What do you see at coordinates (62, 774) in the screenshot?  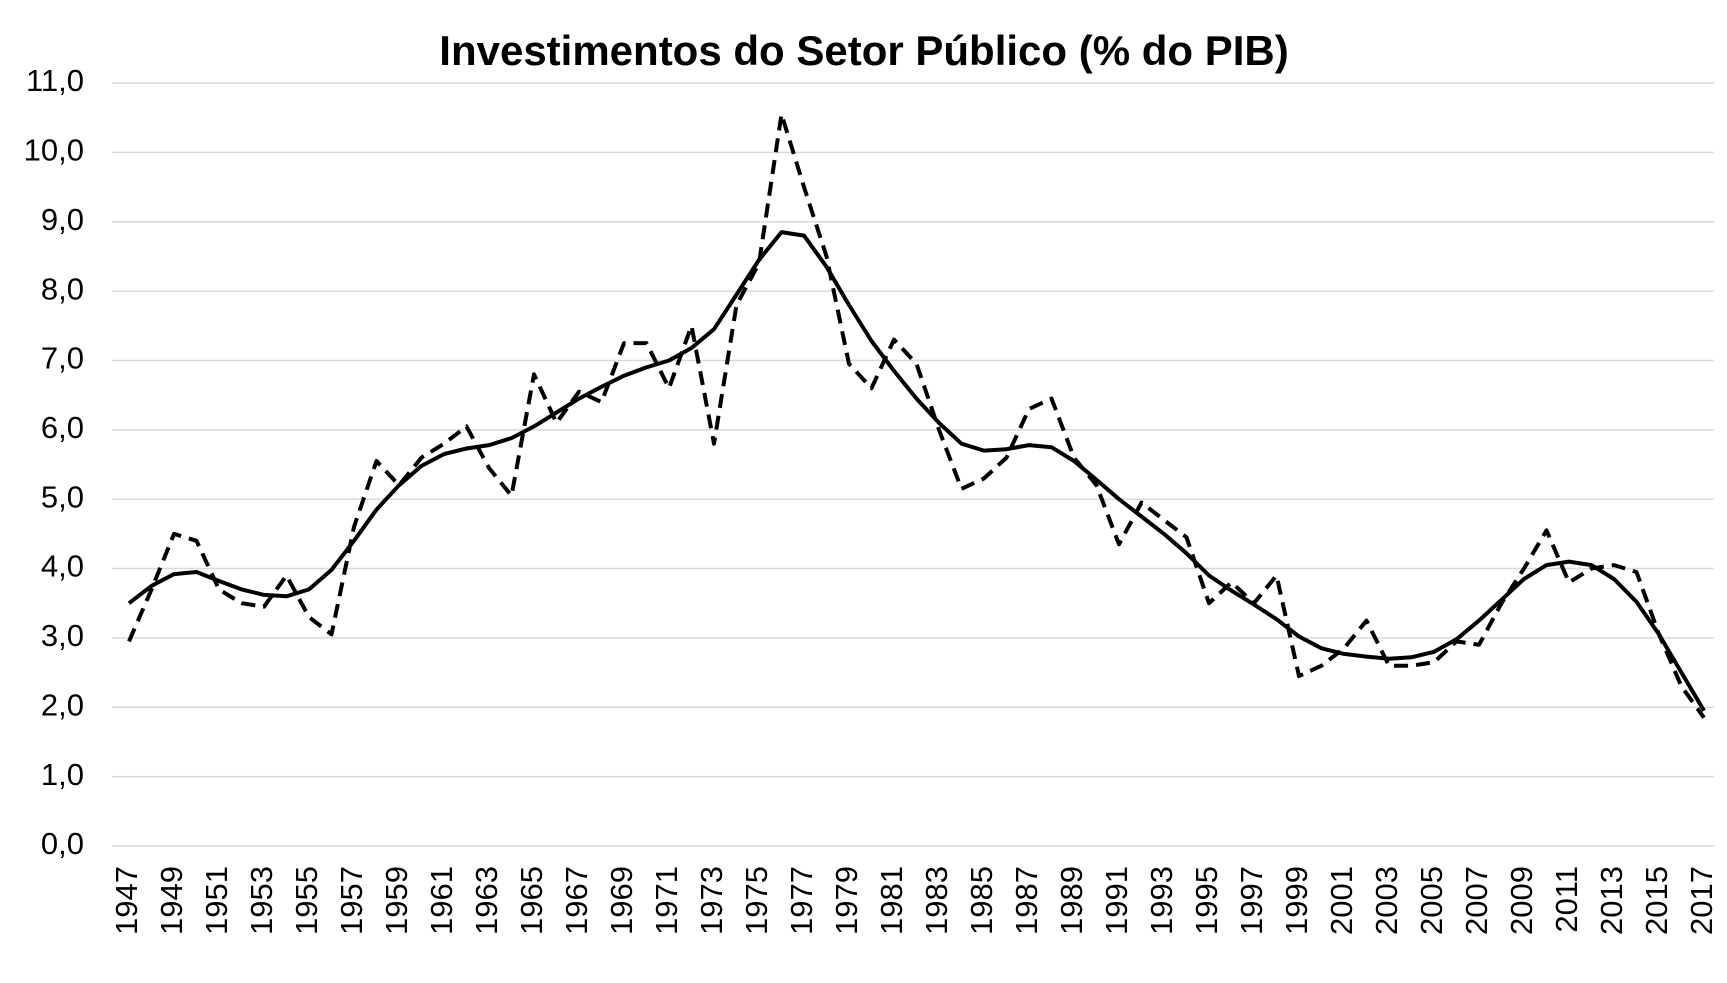 I see `y-tick-label: 1,0` at bounding box center [62, 774].